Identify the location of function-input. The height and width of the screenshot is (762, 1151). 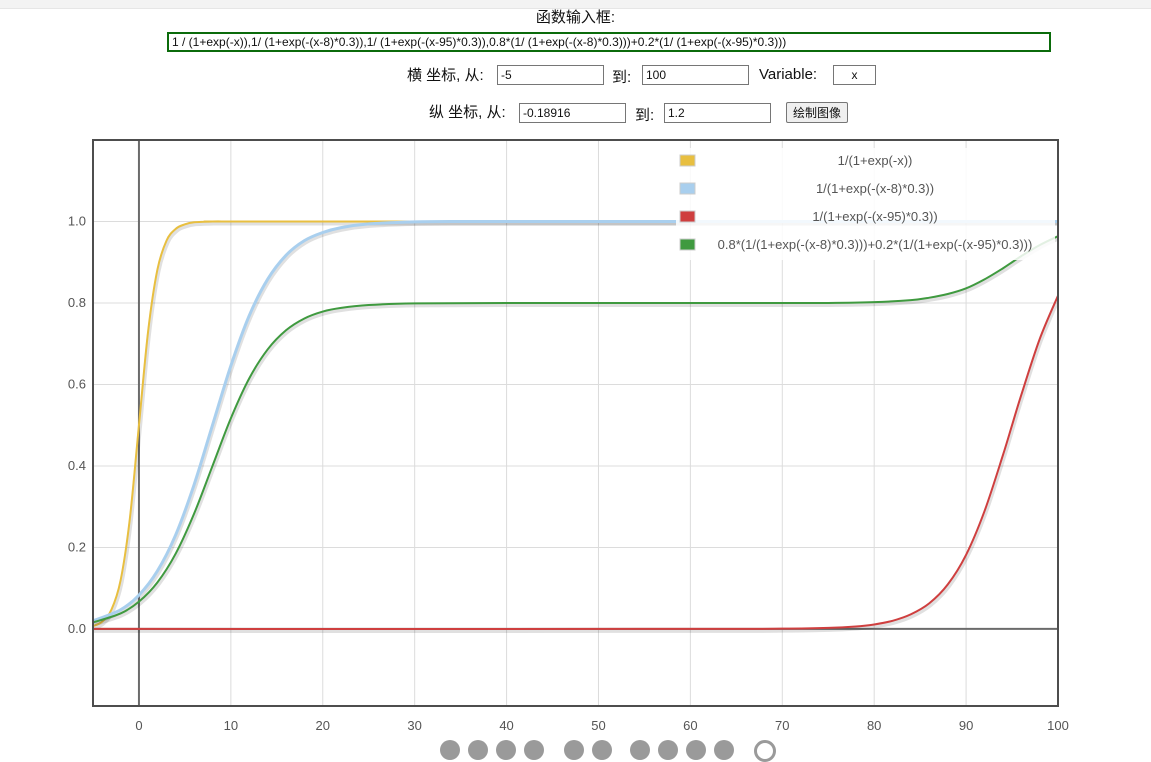
(609, 42).